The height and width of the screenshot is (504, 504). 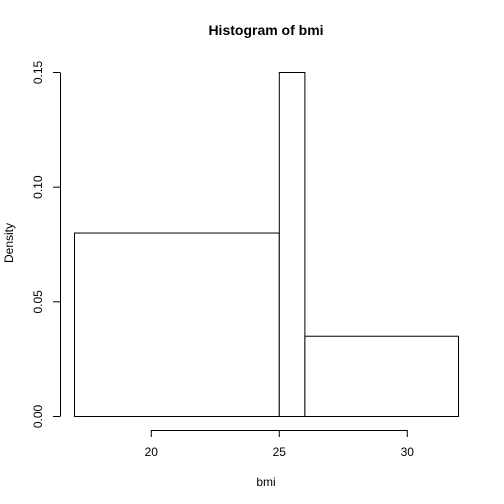 What do you see at coordinates (9, 243) in the screenshot?
I see `y-axis-label: Density` at bounding box center [9, 243].